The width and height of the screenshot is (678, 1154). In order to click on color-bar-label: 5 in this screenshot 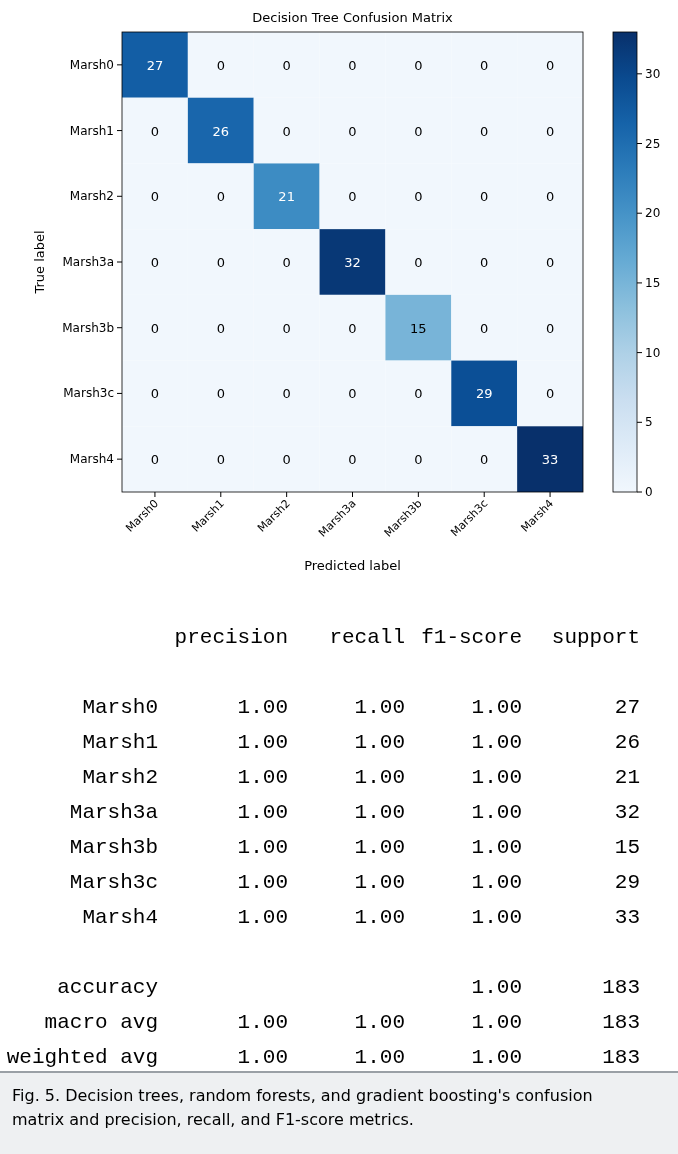, I will do `click(649, 422)`.